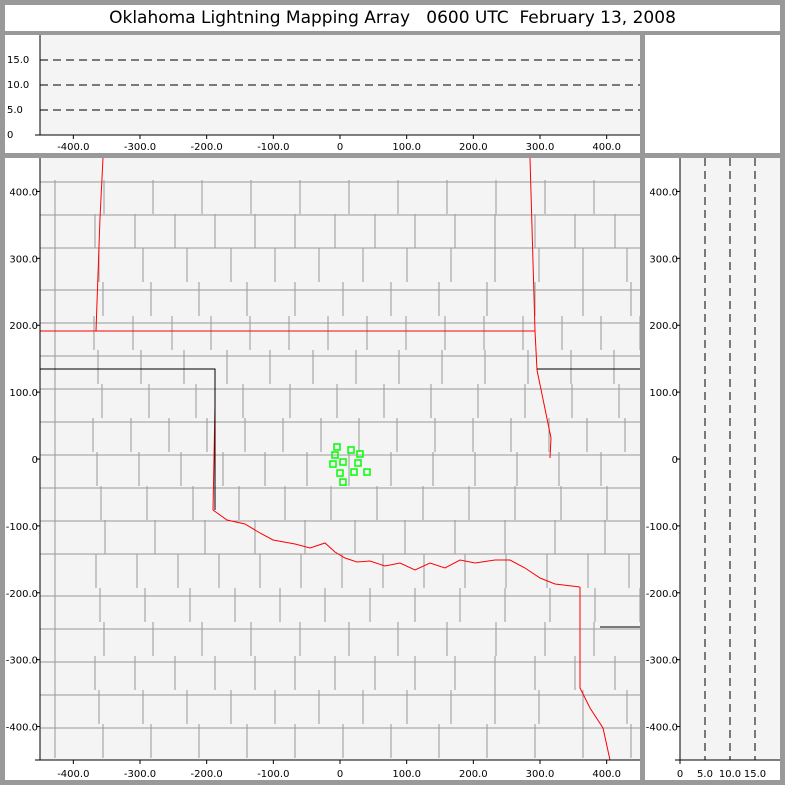  Describe the element at coordinates (128, 439) in the screenshot. I see `texas-panhandle-border` at that location.